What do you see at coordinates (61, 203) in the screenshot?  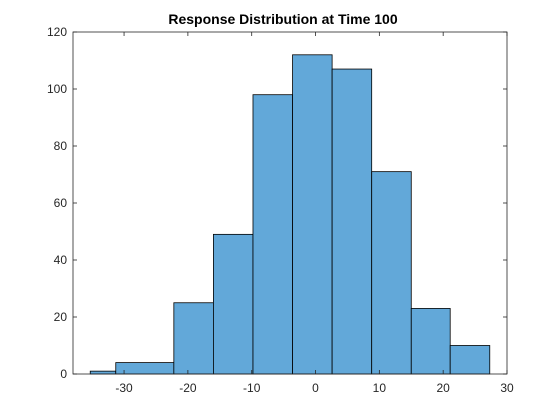 I see `y-tick-label: 60` at bounding box center [61, 203].